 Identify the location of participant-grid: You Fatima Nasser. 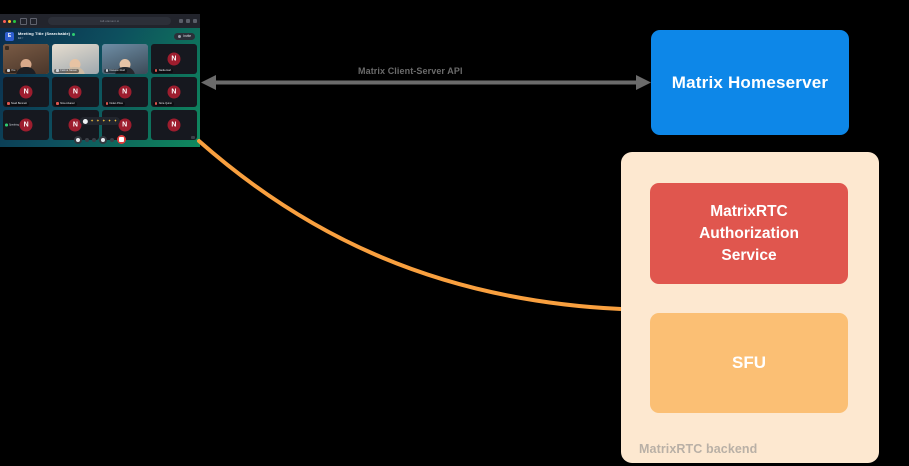
(100, 92).